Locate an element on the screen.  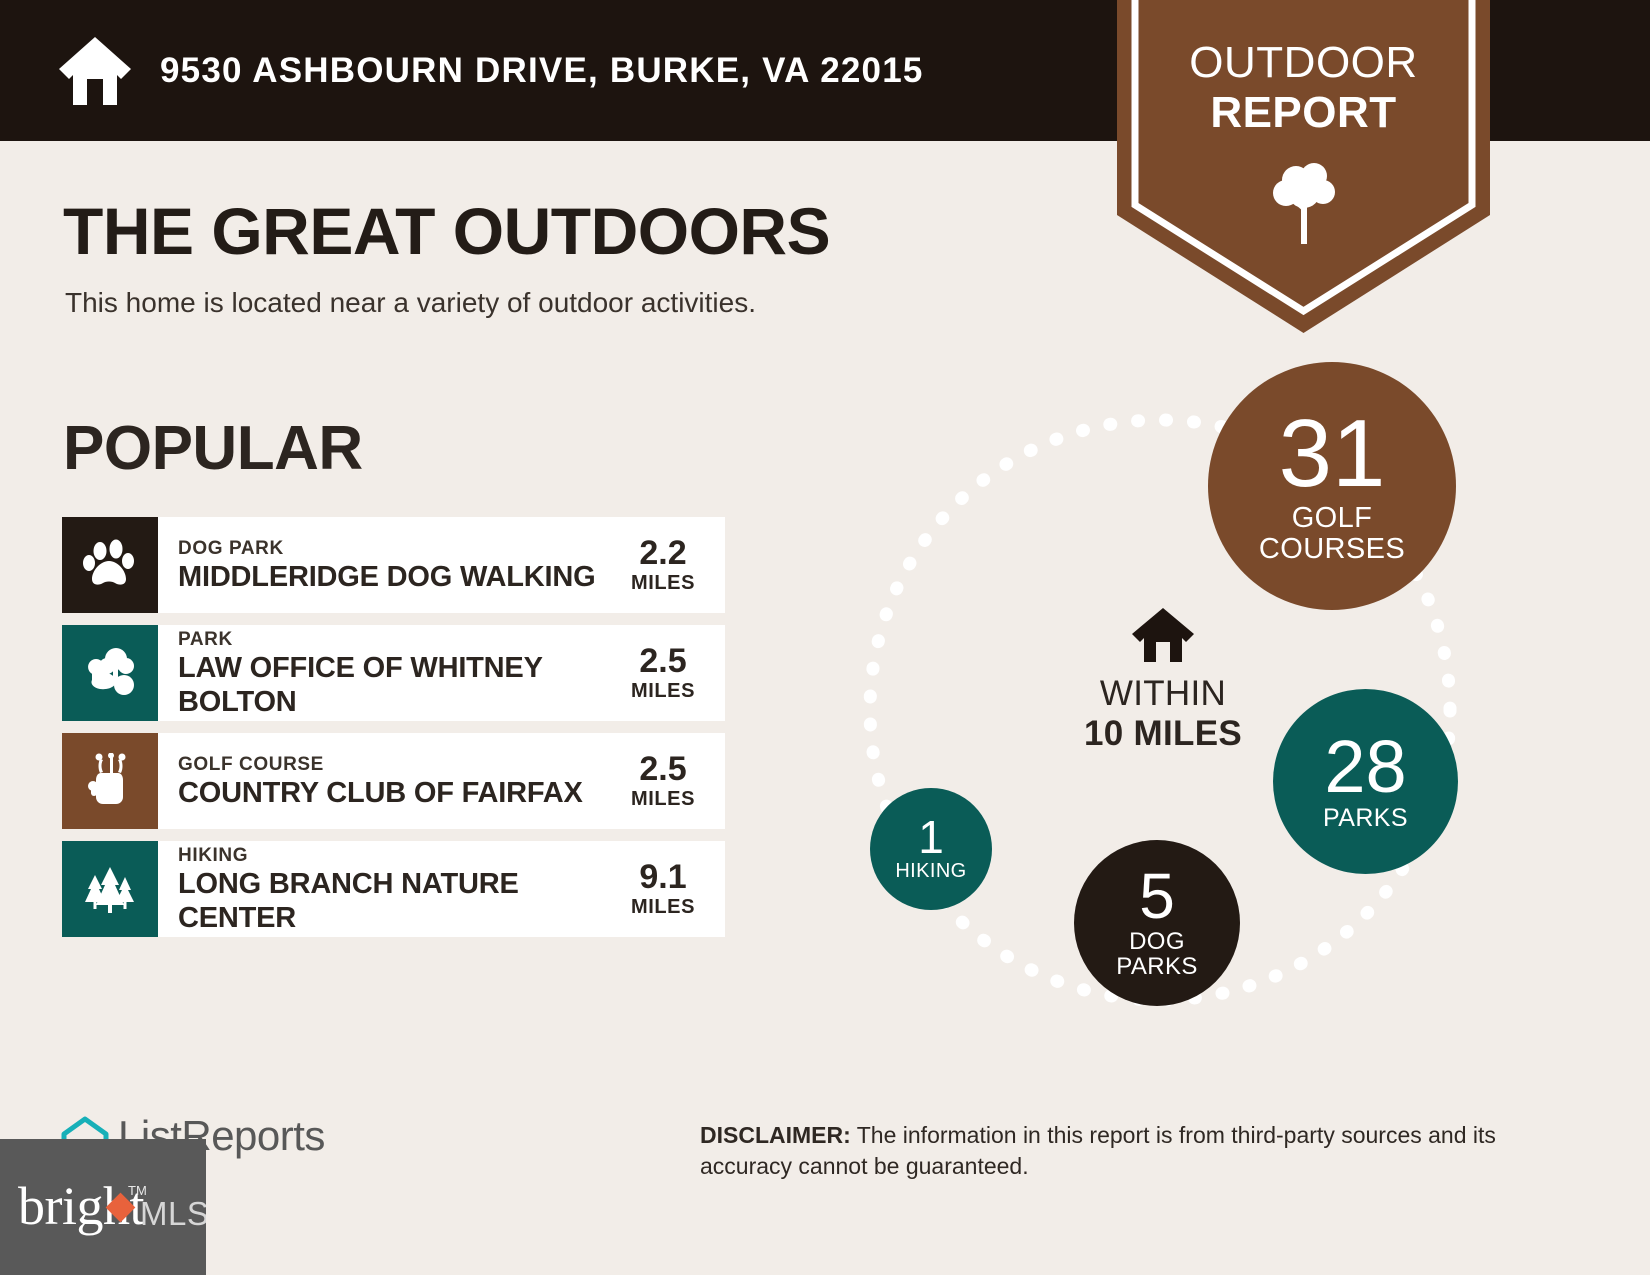
trademark-symbol: TM is located at coordinates (137, 1190).